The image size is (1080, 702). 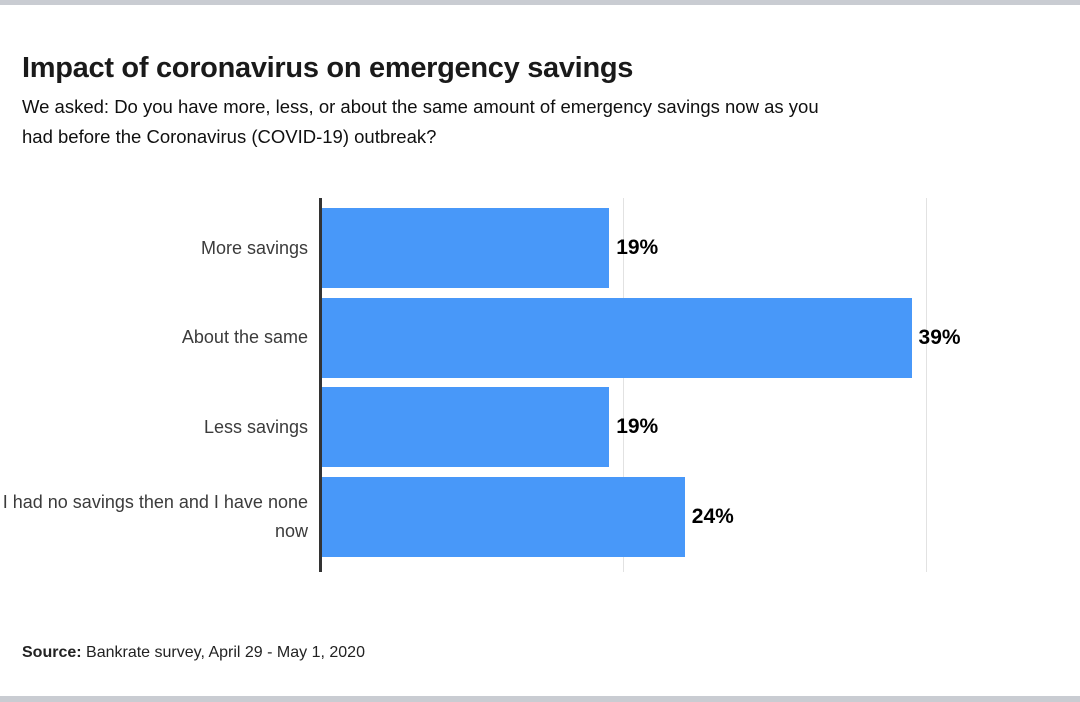 I want to click on value-label: 24%, so click(x=712, y=517).